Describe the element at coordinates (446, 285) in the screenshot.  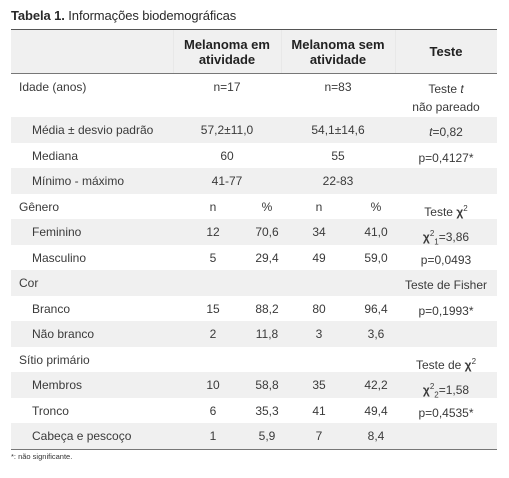
I see `cell-test: Teste de Fisher` at that location.